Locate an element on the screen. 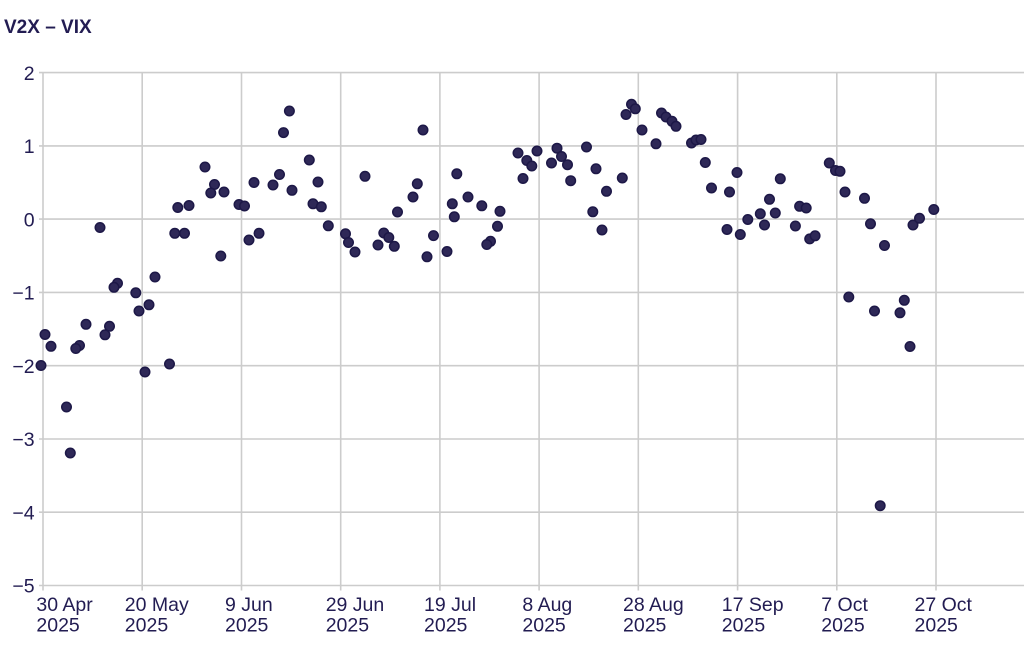  svg-text: V2X – VIX is located at coordinates (48, 27).